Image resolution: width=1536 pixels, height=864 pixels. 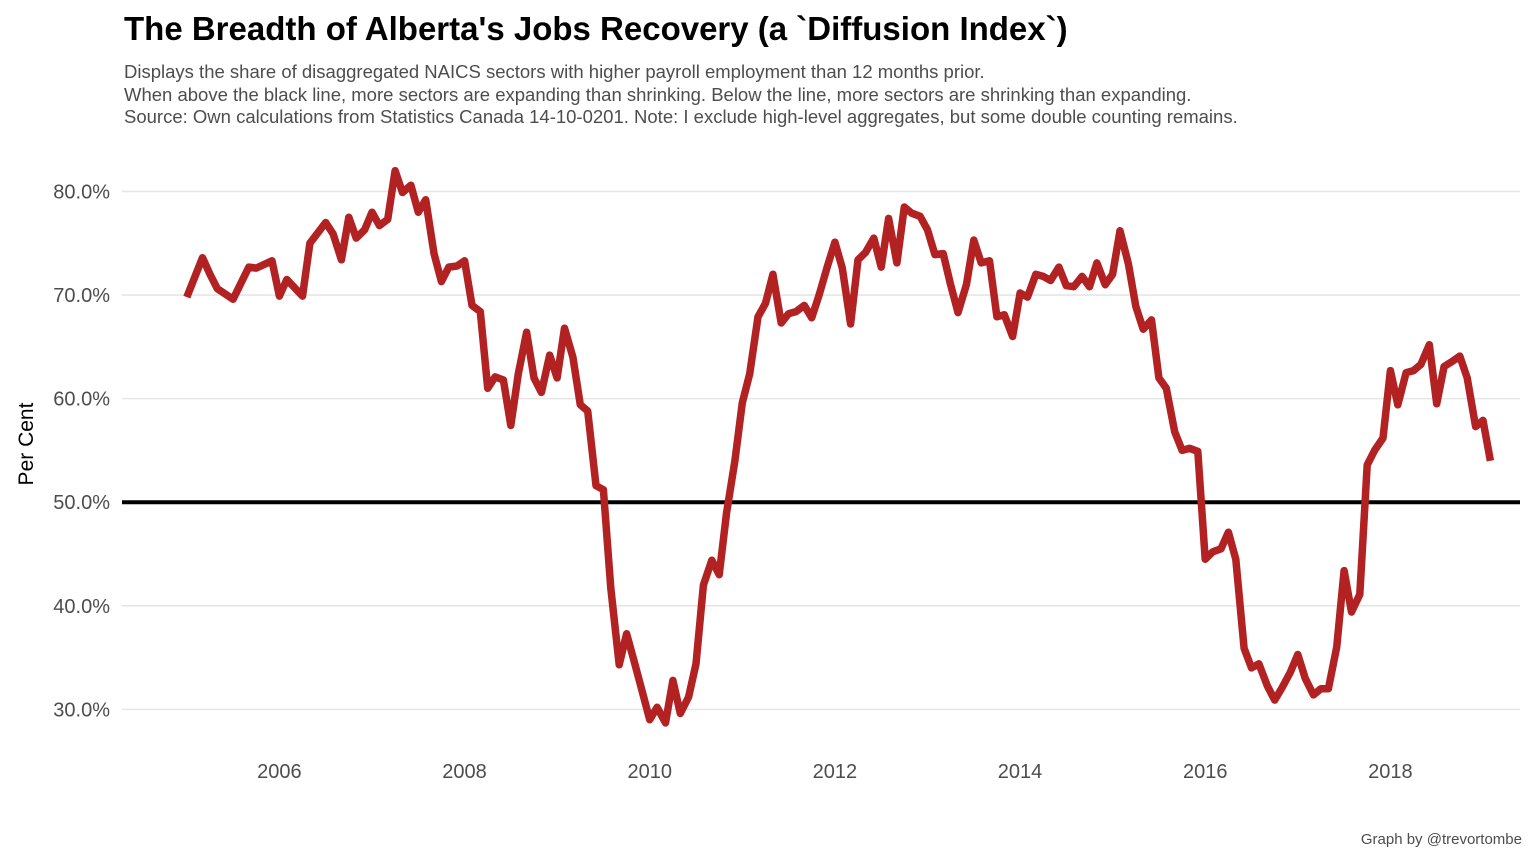 What do you see at coordinates (81, 192) in the screenshot?
I see `y-tick-label-5: 80.0%` at bounding box center [81, 192].